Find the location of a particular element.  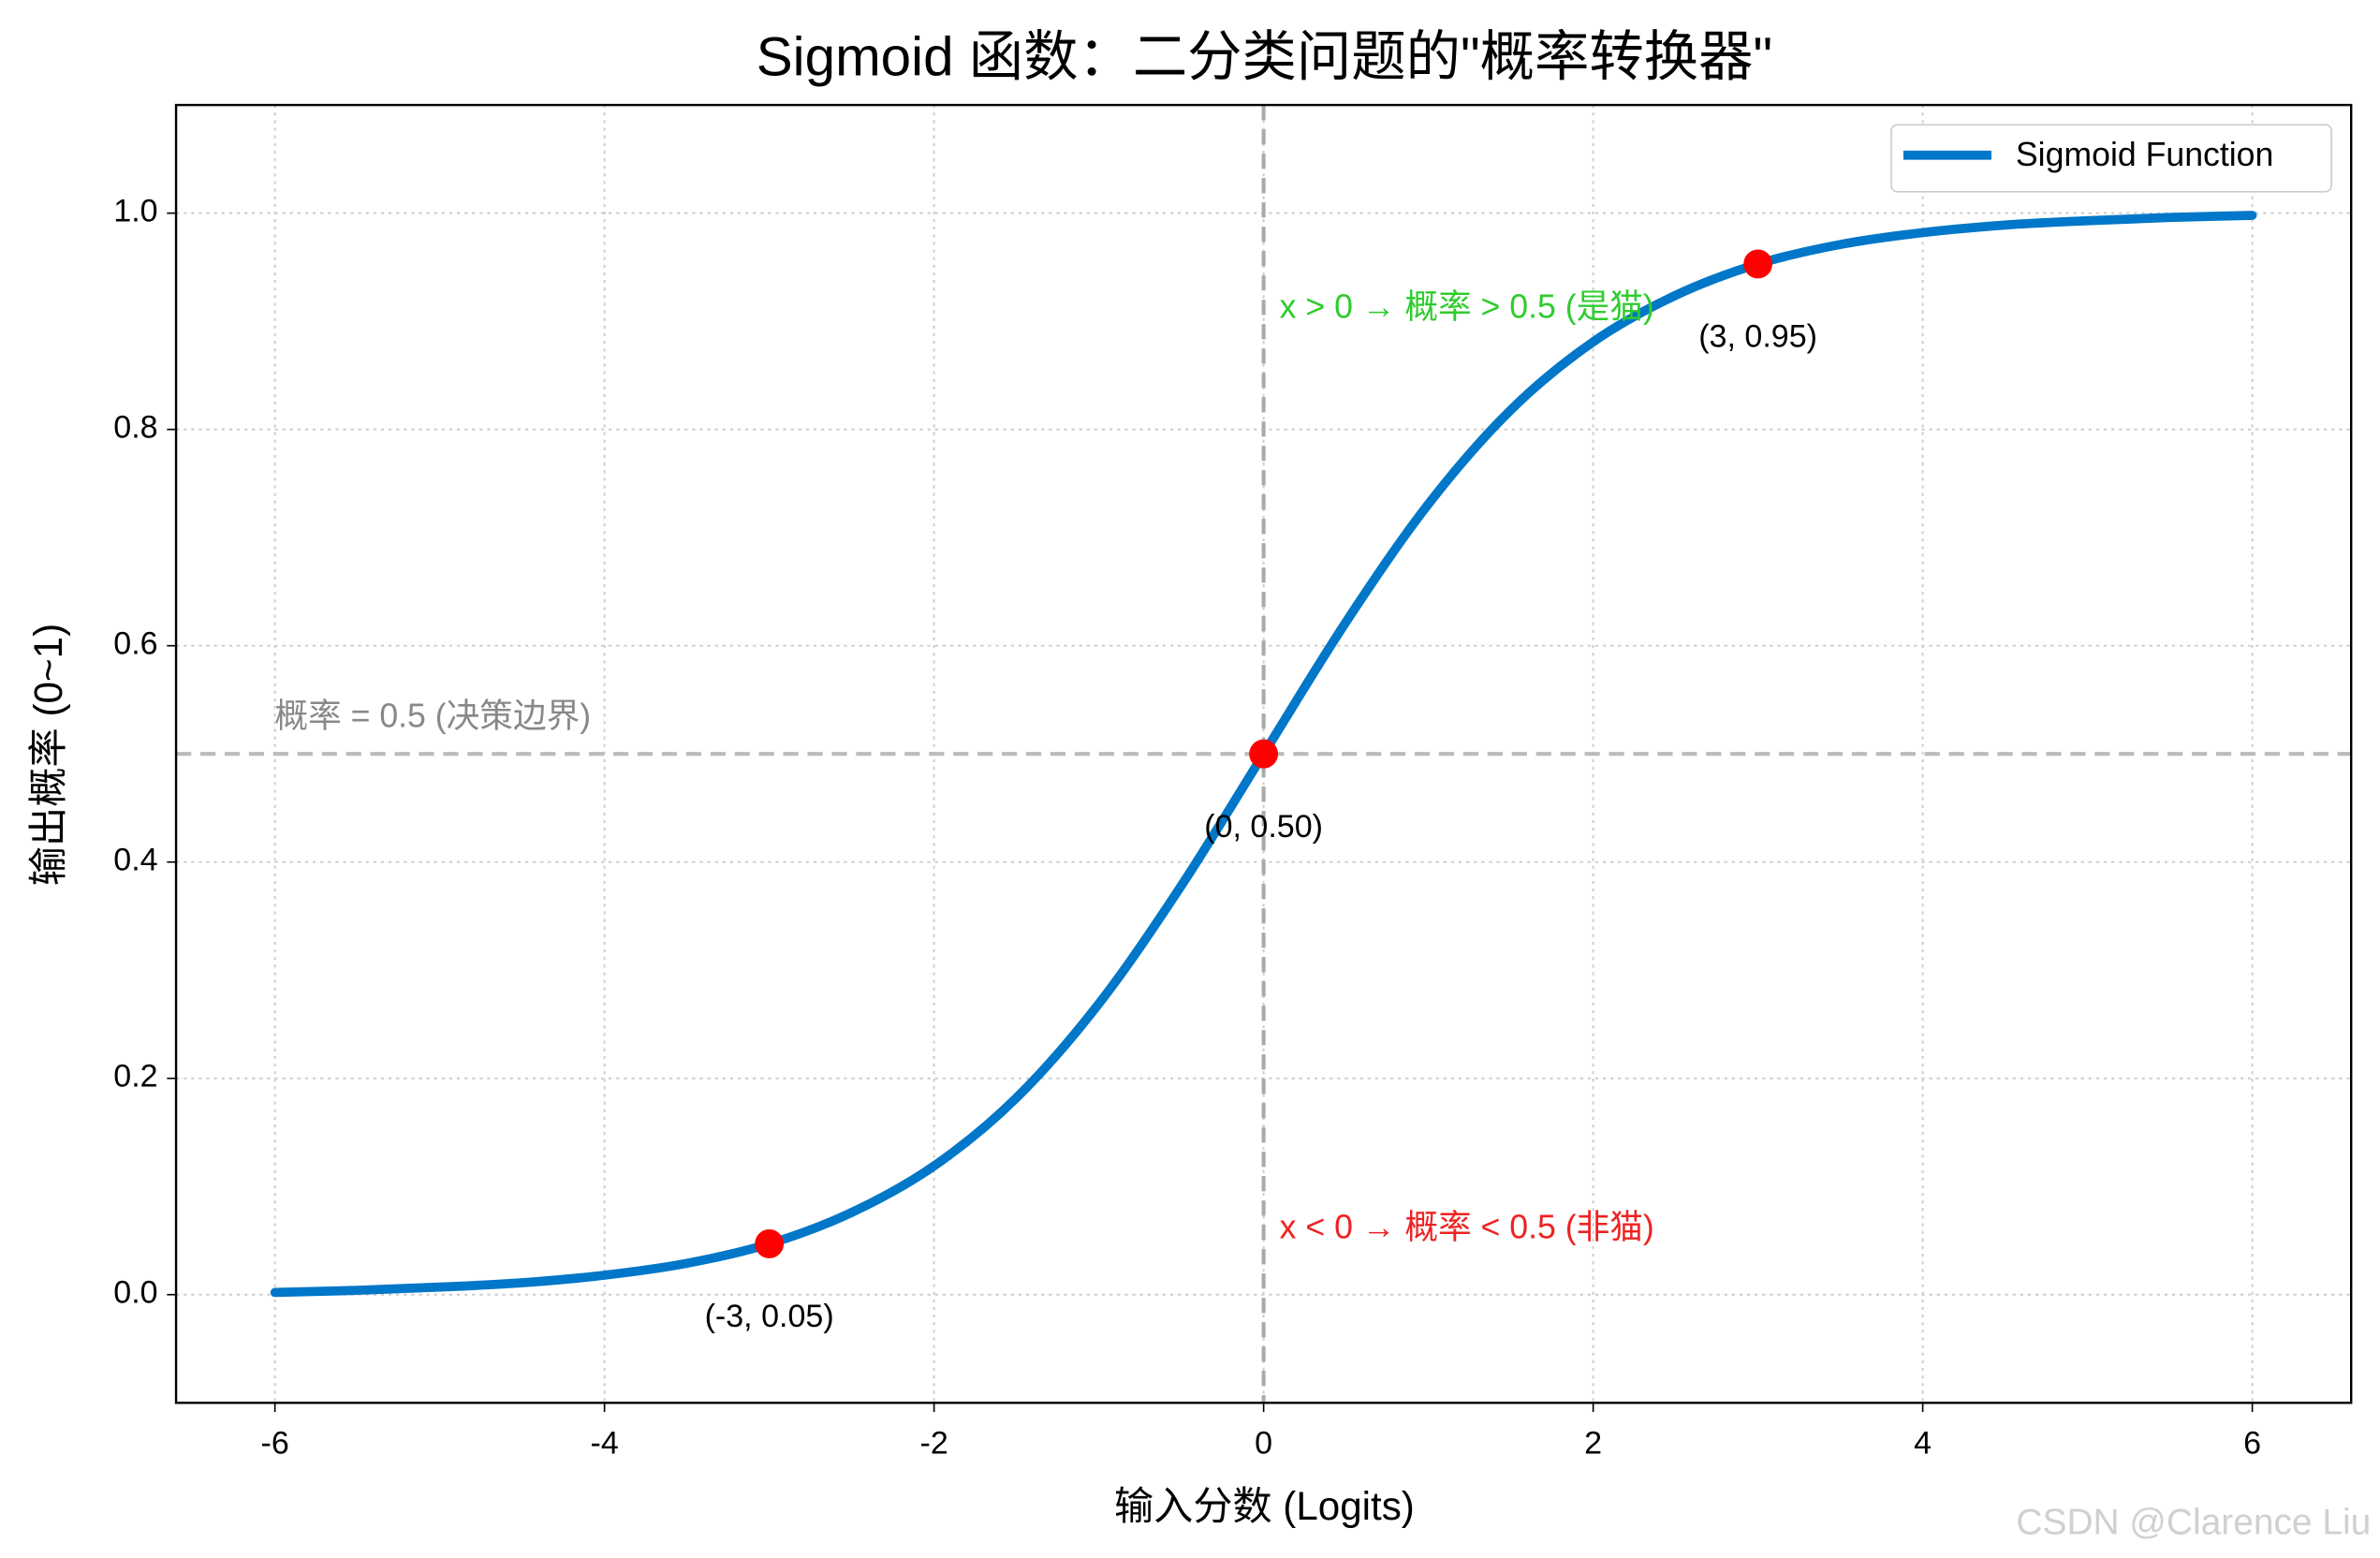

x-tick-label: -2 is located at coordinates (933, 1444).